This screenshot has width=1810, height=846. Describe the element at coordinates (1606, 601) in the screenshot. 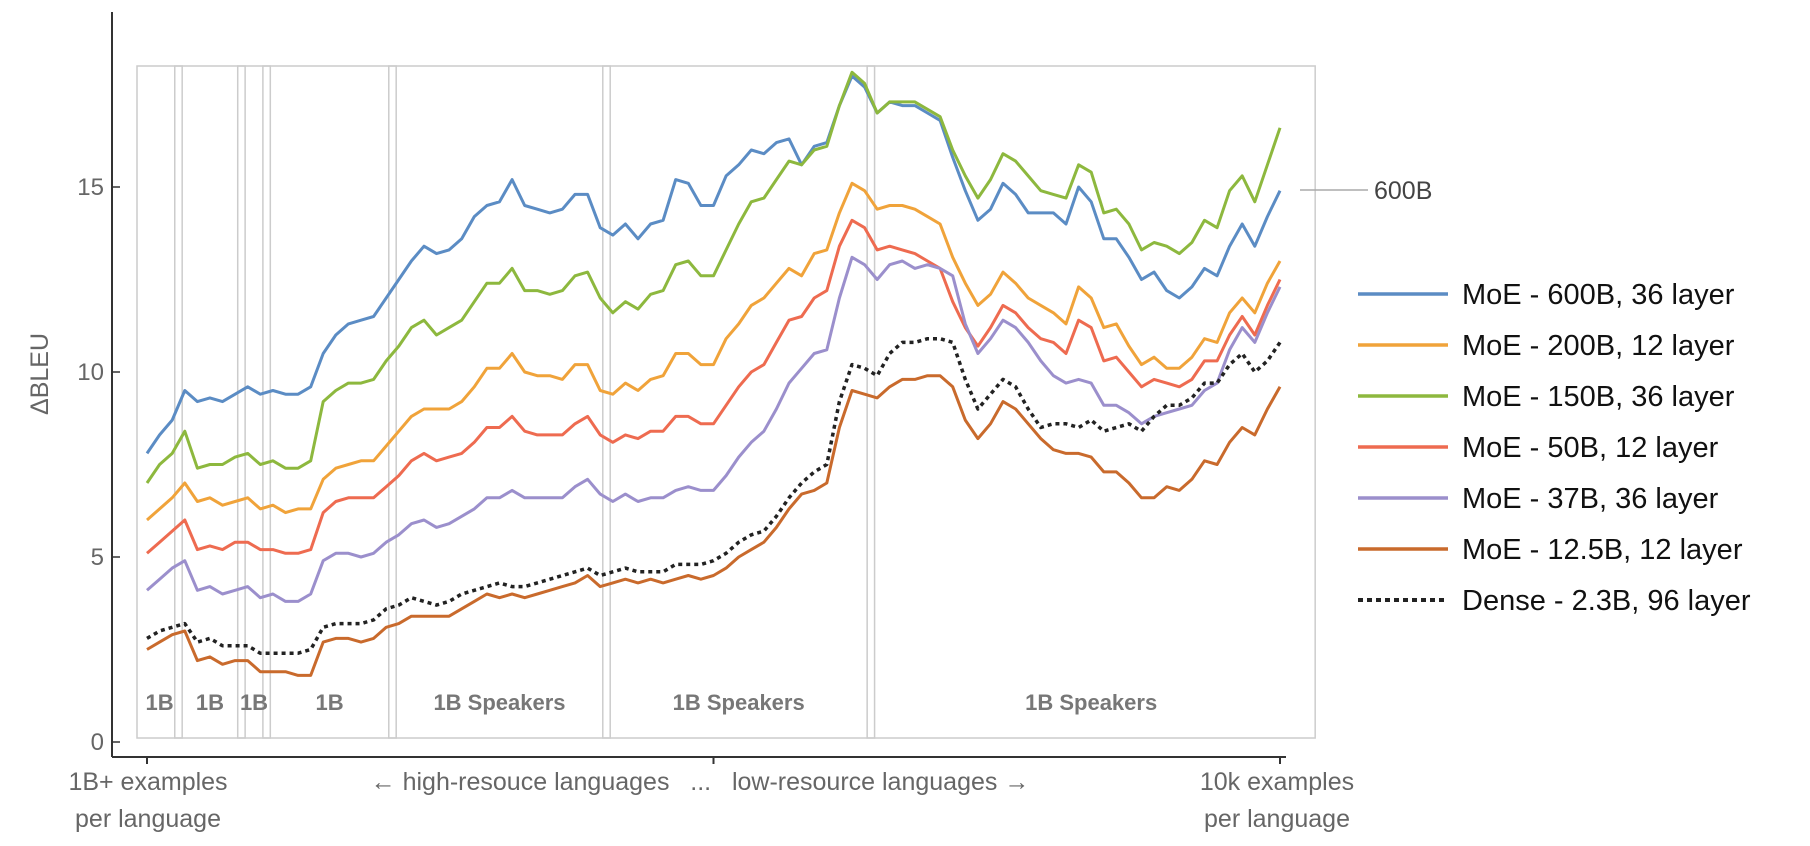

I see `legend-label: Dense - 2.3B, 96 layer` at that location.